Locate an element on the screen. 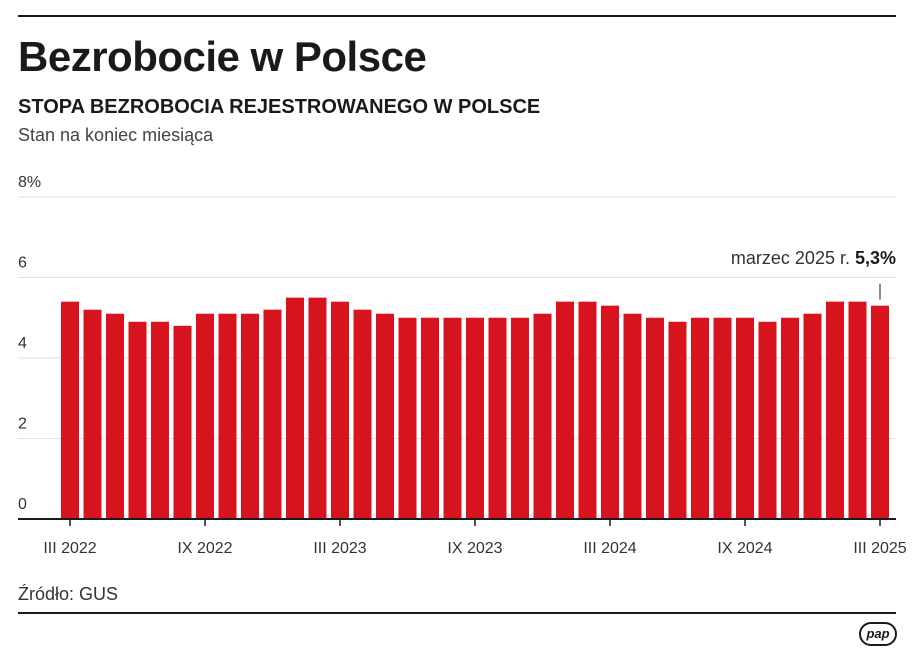 The width and height of the screenshot is (915, 658). y-tick-label: 8% is located at coordinates (29, 182).